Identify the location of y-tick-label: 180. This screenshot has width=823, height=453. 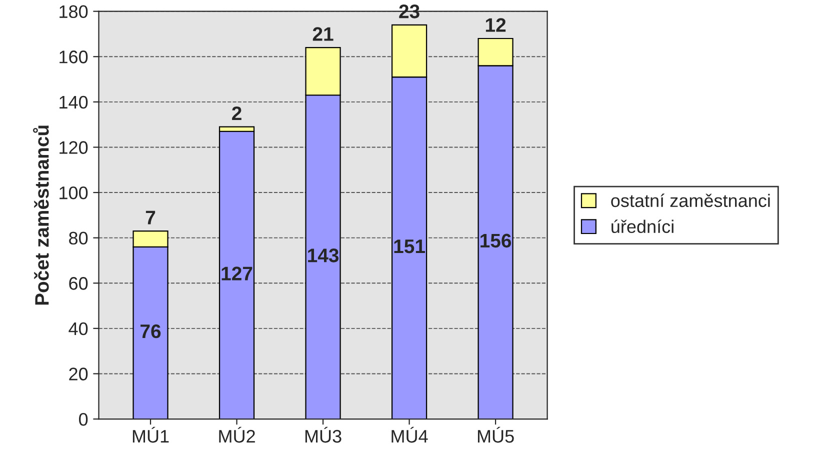
(74, 11).